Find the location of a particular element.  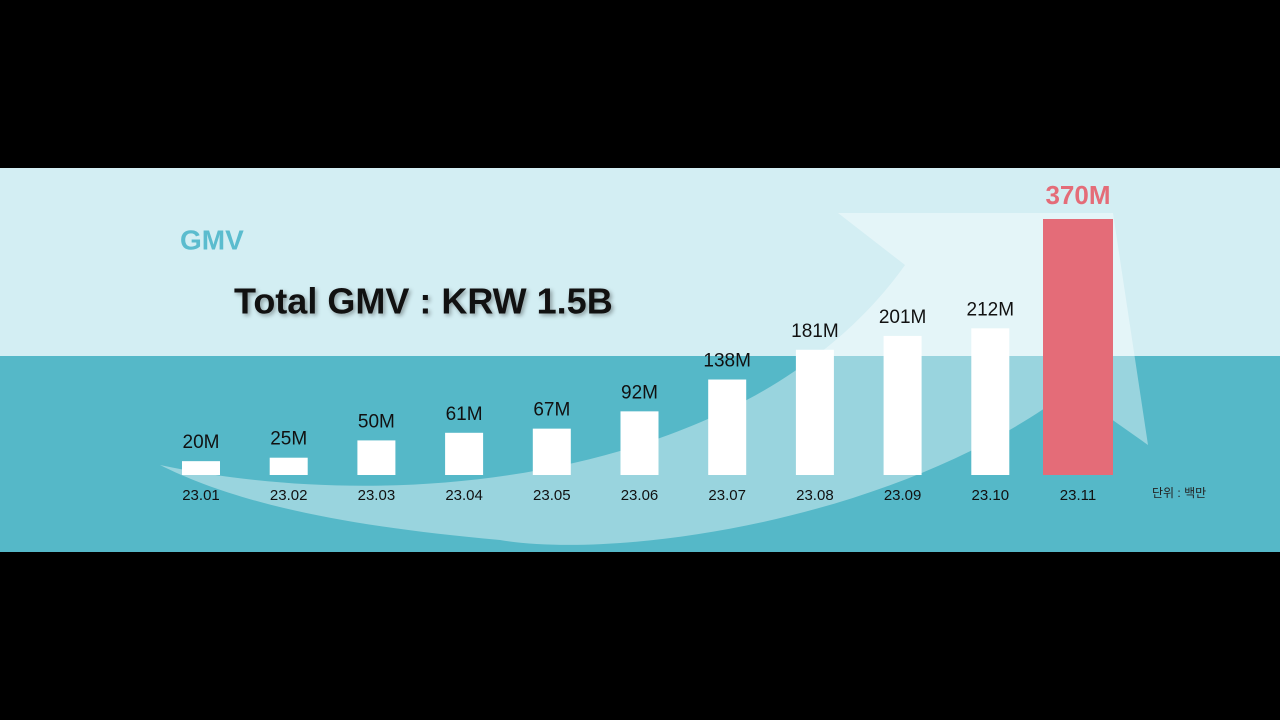

x-tick-label: 23.05 is located at coordinates (552, 495).